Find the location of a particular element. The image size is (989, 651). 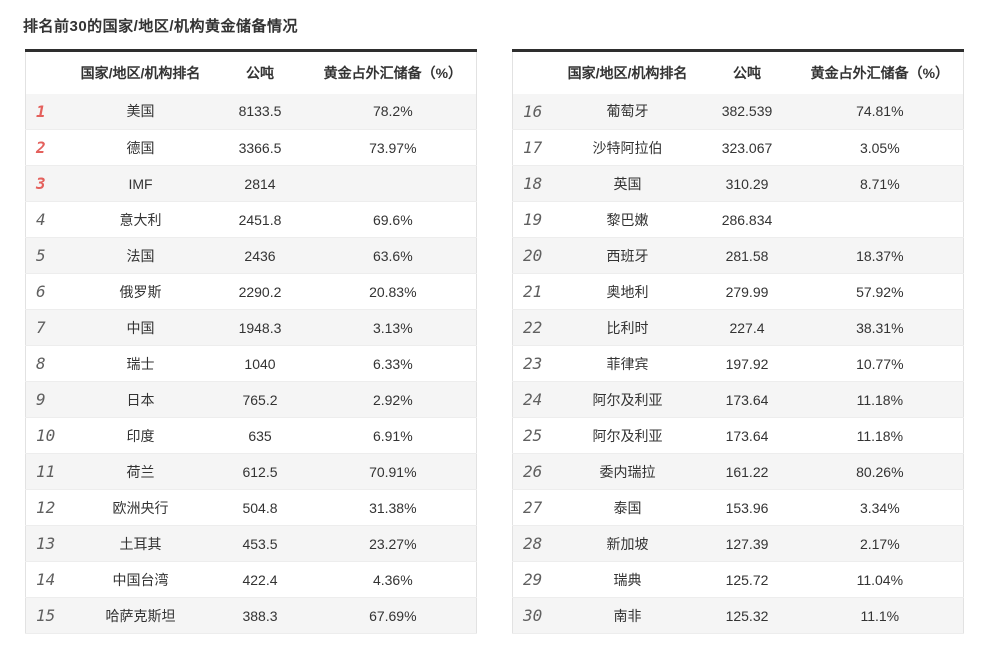

country-cell: 英国 is located at coordinates (627, 183).